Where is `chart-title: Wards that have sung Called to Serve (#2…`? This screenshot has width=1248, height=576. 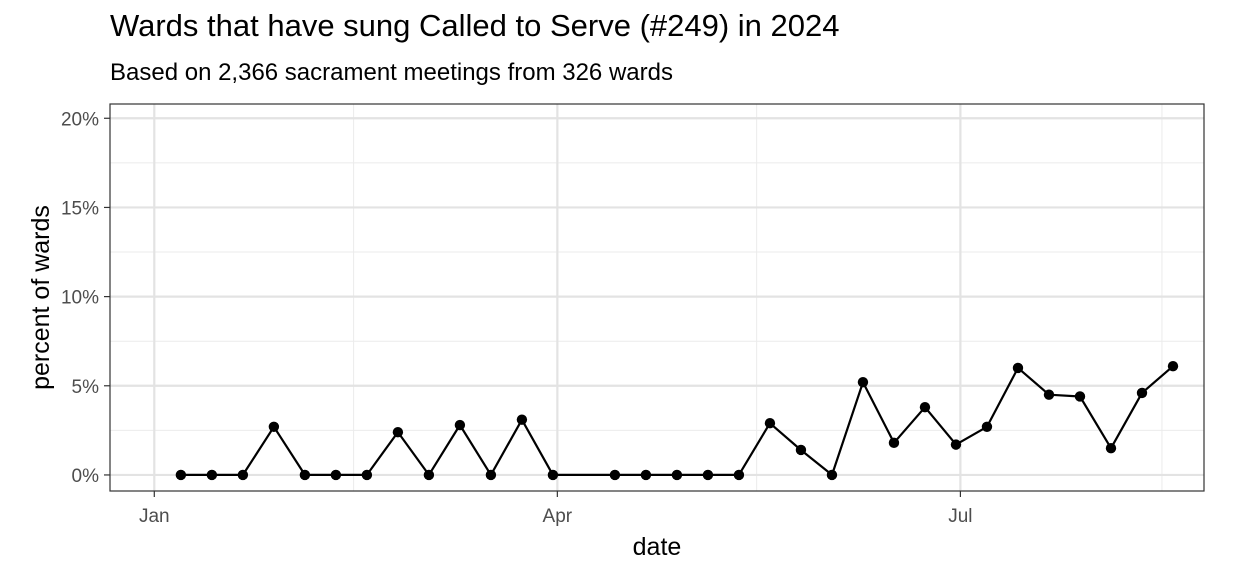 chart-title: Wards that have sung Called to Serve (#2… is located at coordinates (475, 25).